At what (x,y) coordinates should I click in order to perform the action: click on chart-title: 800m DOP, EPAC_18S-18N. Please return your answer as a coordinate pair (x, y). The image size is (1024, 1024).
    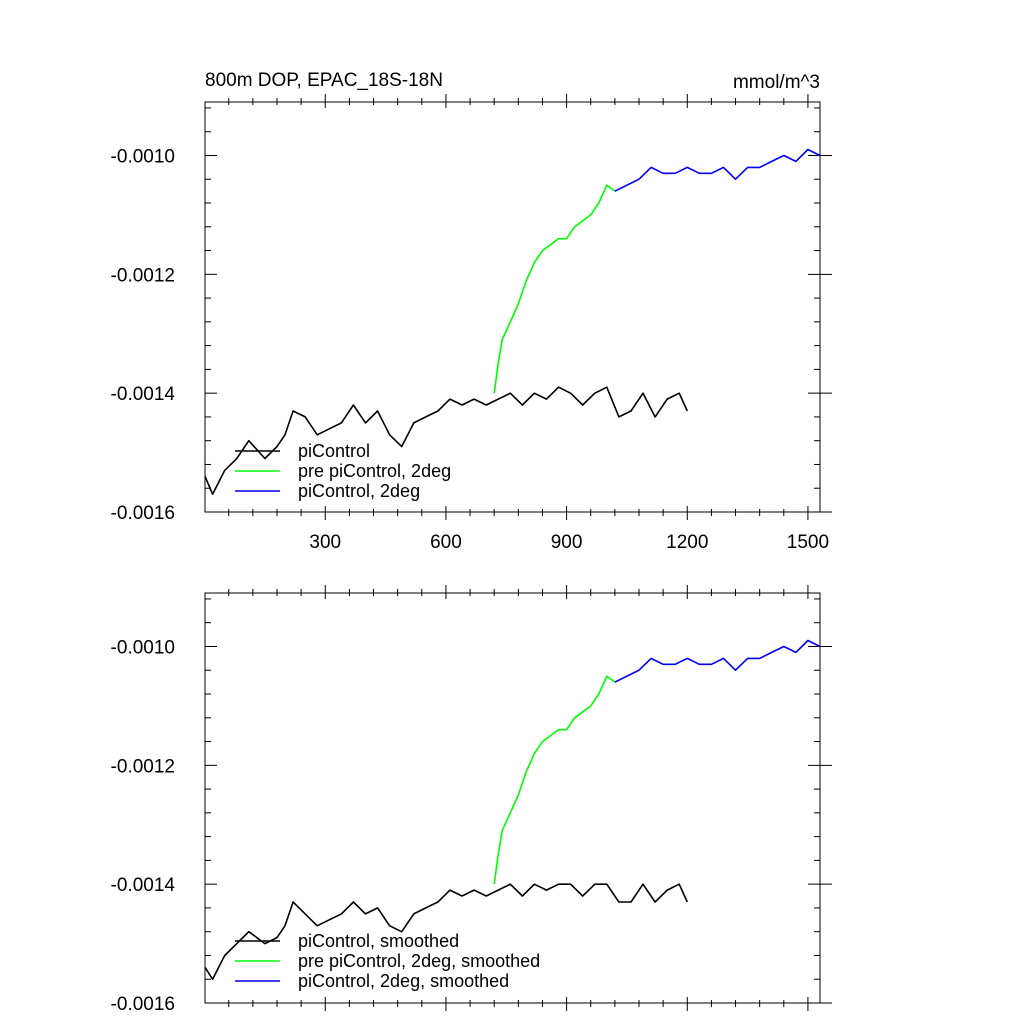
    Looking at the image, I should click on (324, 80).